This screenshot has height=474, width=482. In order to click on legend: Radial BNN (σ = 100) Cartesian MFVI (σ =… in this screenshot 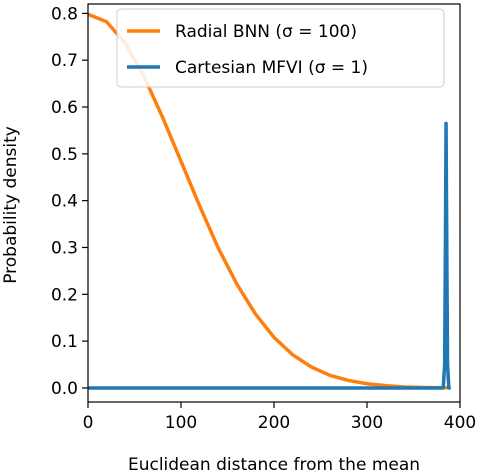, I will do `click(280, 48)`.